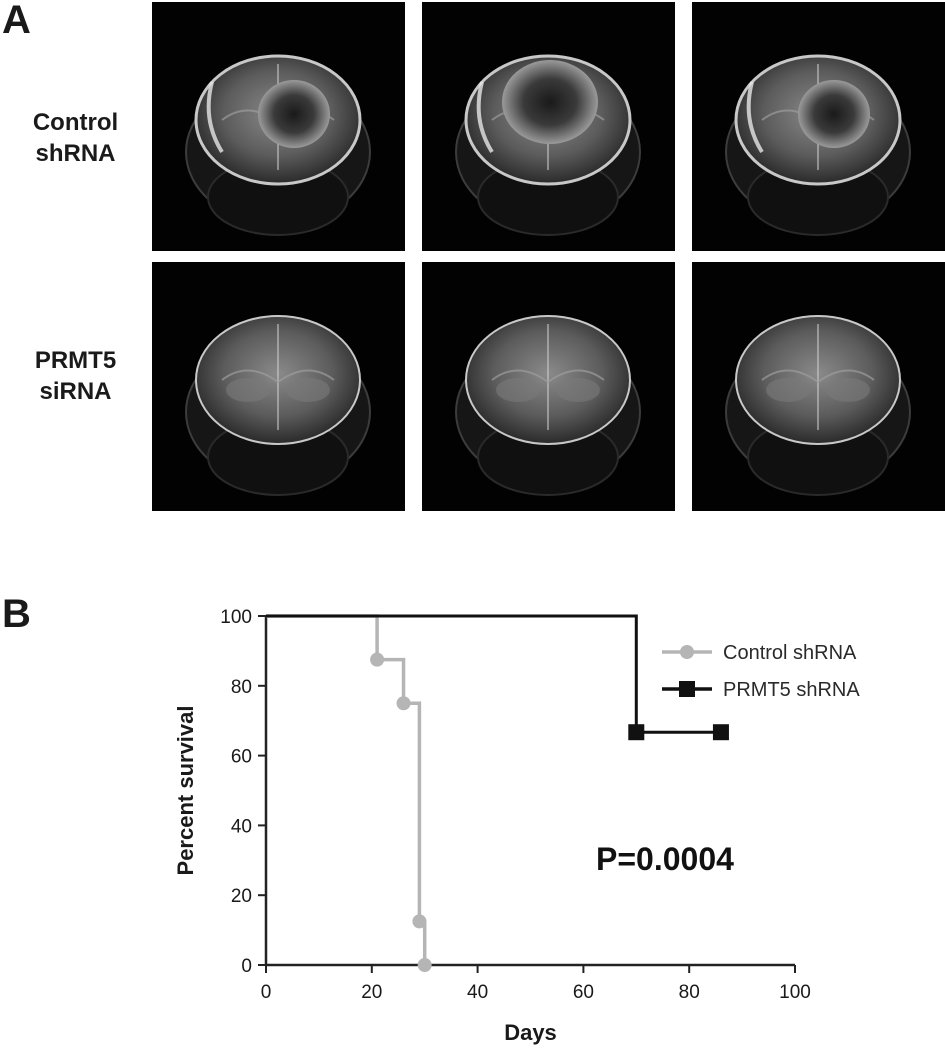 This screenshot has width=945, height=1050. Describe the element at coordinates (246, 966) in the screenshot. I see `y-tick-label: 0` at that location.